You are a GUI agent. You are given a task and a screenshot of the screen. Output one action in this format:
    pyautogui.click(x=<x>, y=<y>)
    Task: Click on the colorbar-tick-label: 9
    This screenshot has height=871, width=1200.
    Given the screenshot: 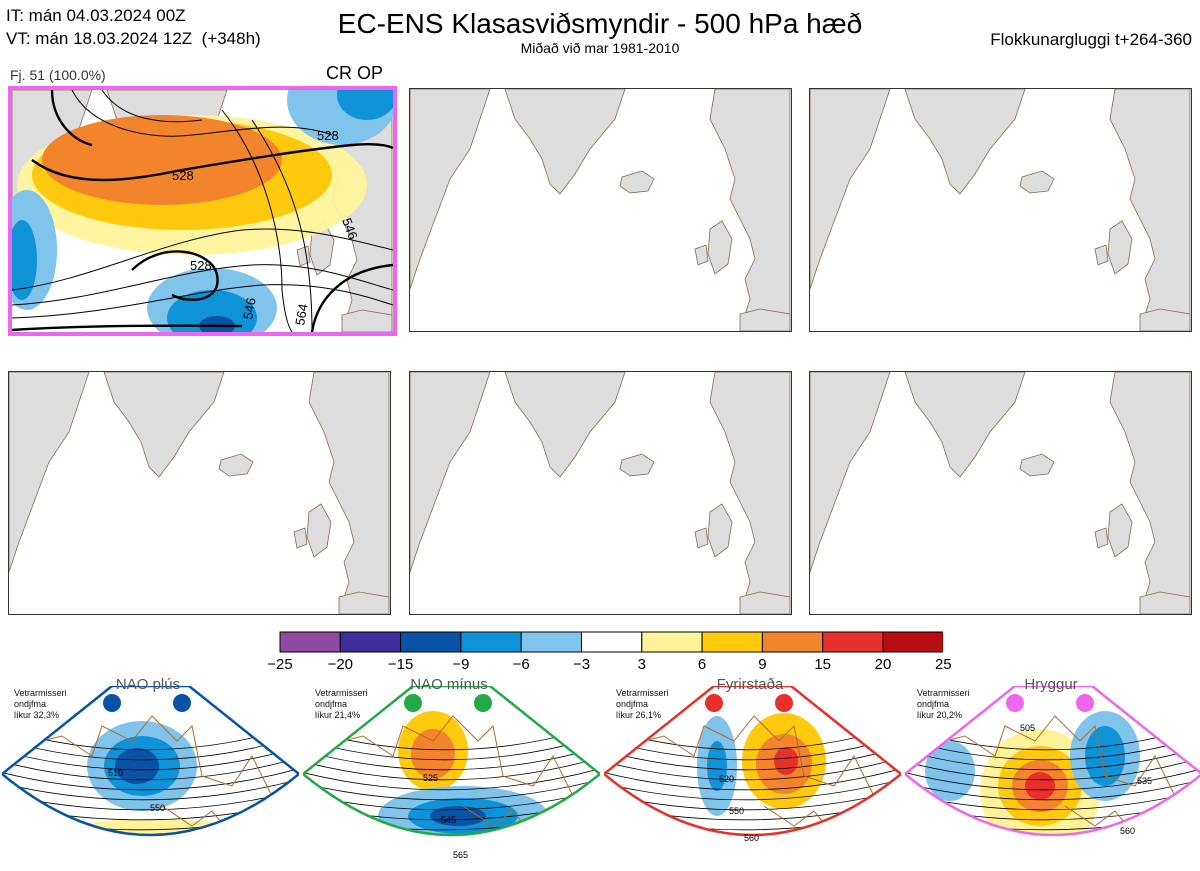 What is the action you would take?
    pyautogui.click(x=762, y=664)
    